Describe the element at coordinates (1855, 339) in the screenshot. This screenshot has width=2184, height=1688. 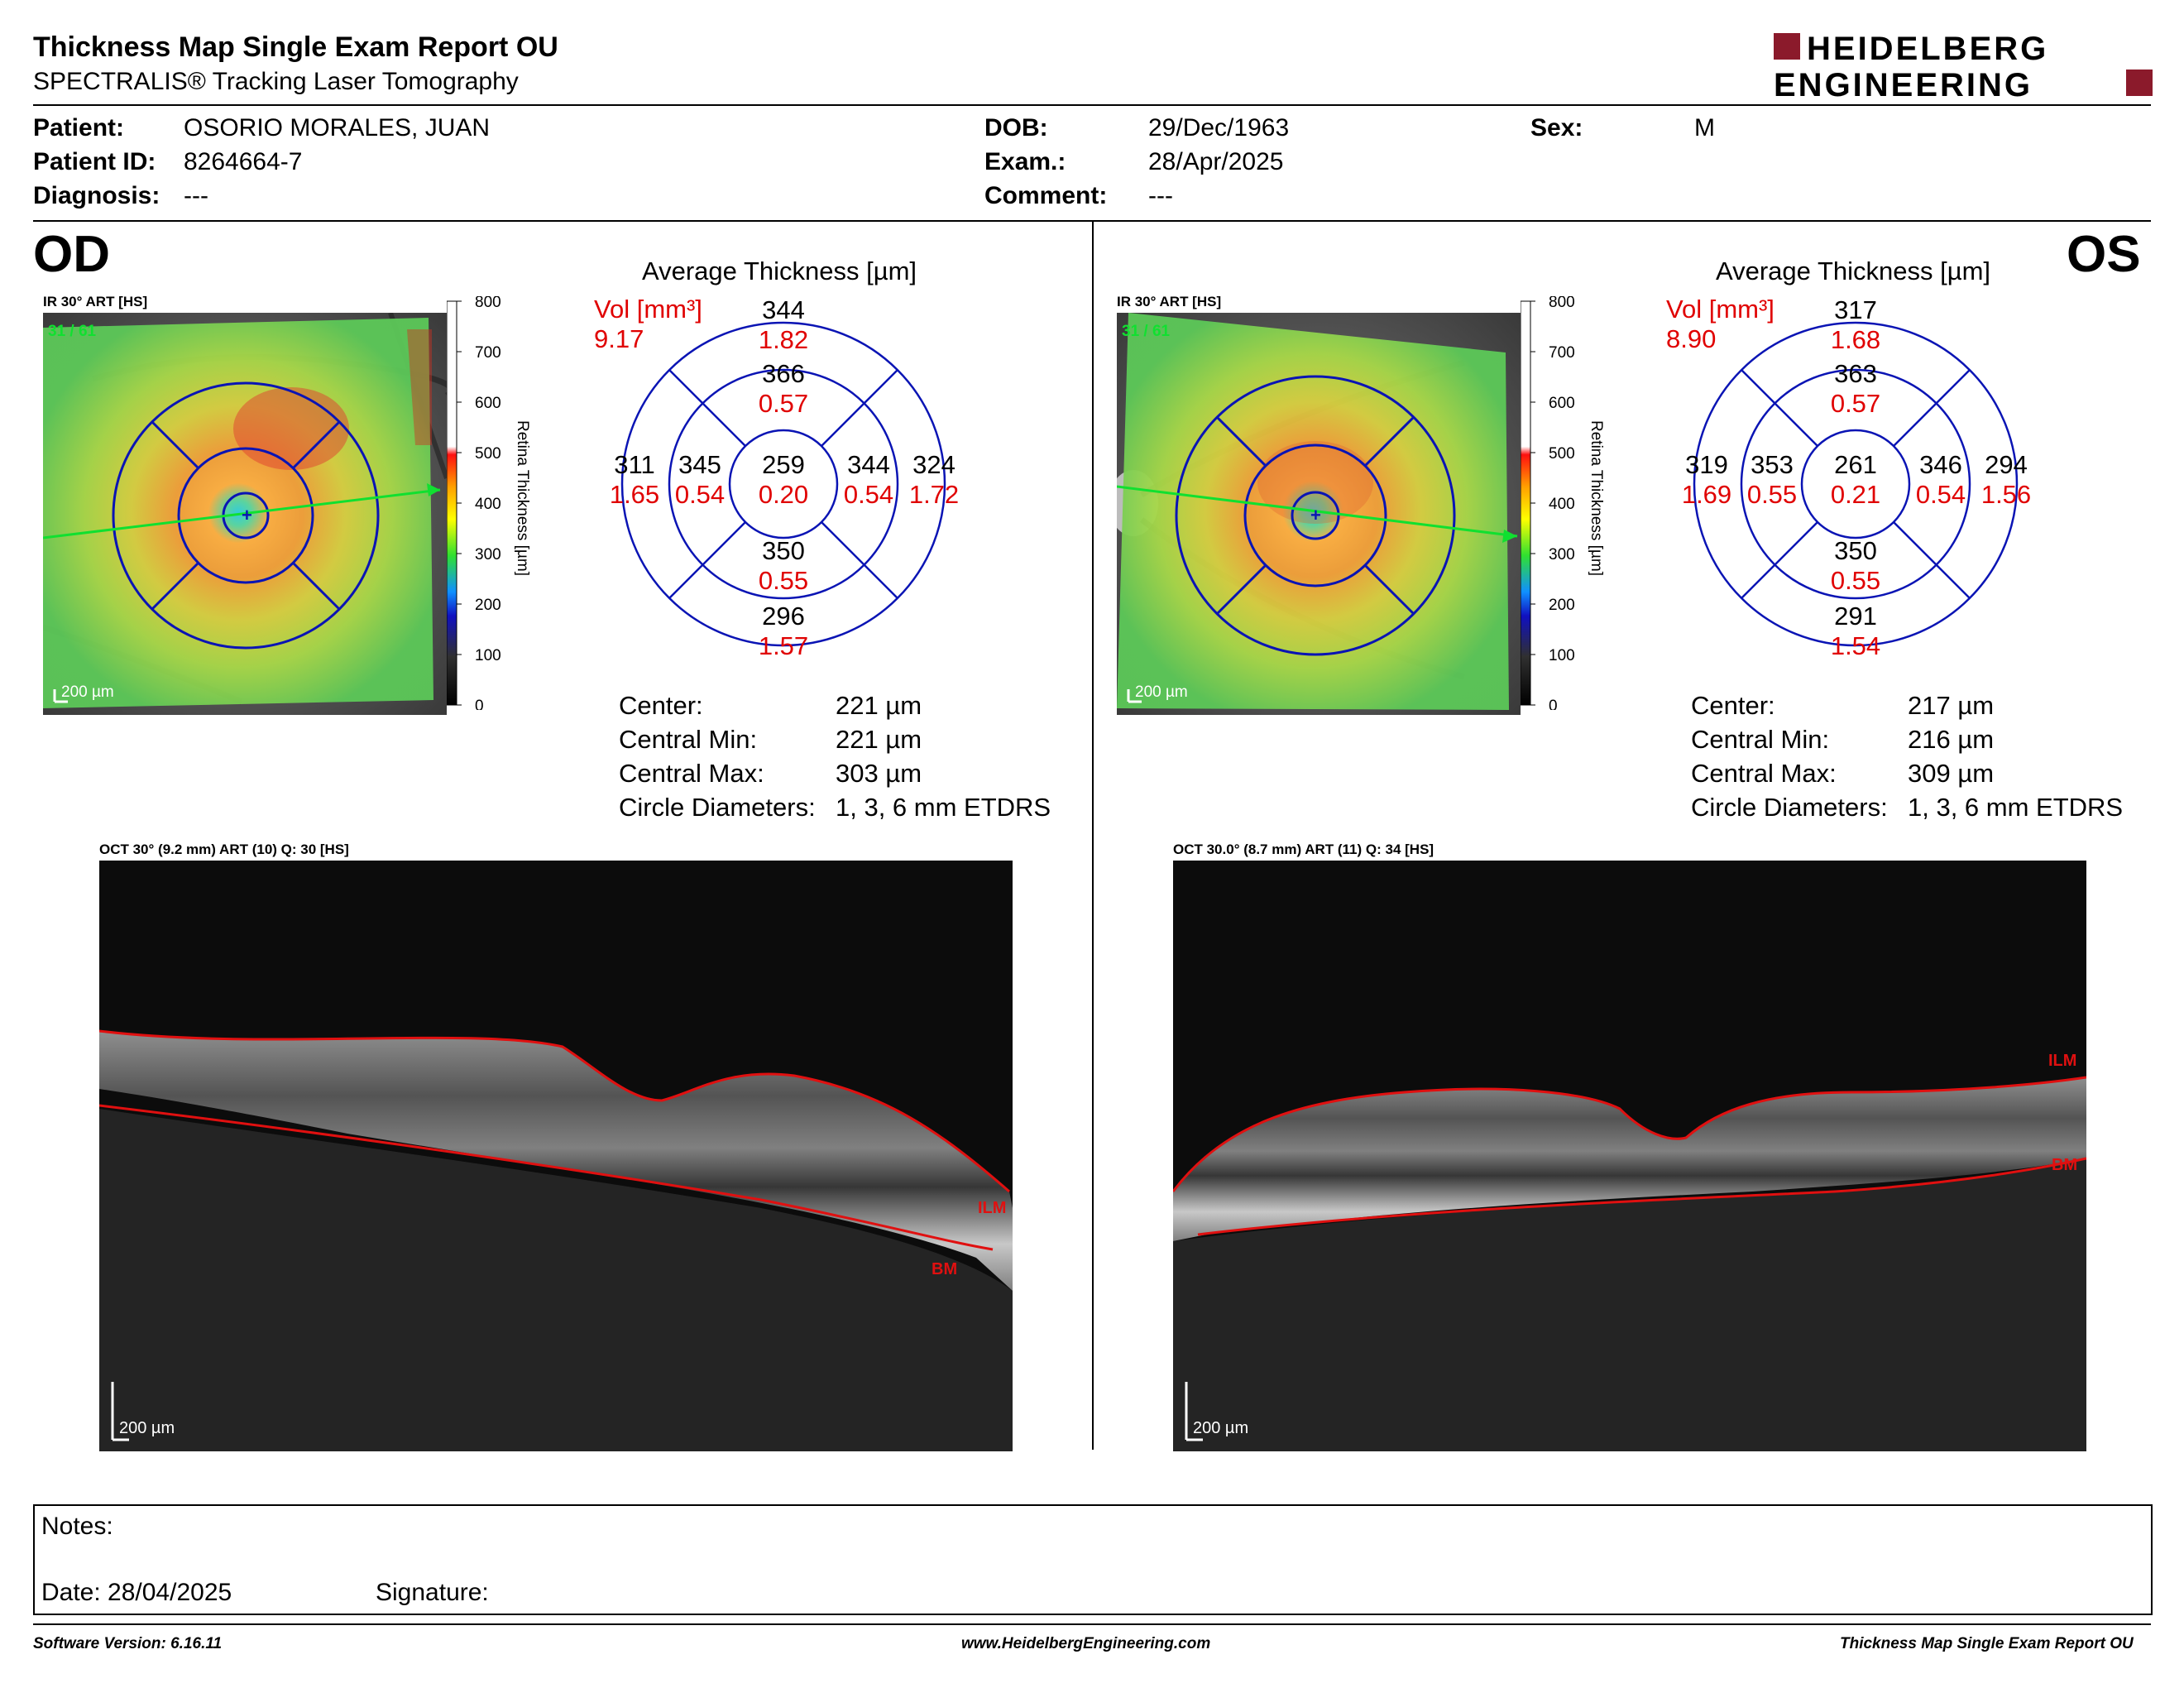
I see `svg-text: 1.68` at that location.